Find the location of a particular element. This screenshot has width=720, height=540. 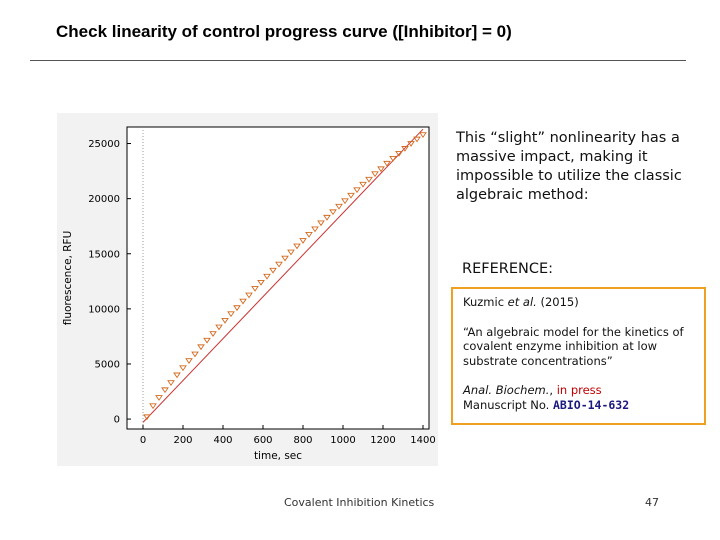

reference-journal-line: Anal. Biochem., in press is located at coordinates (583, 390).